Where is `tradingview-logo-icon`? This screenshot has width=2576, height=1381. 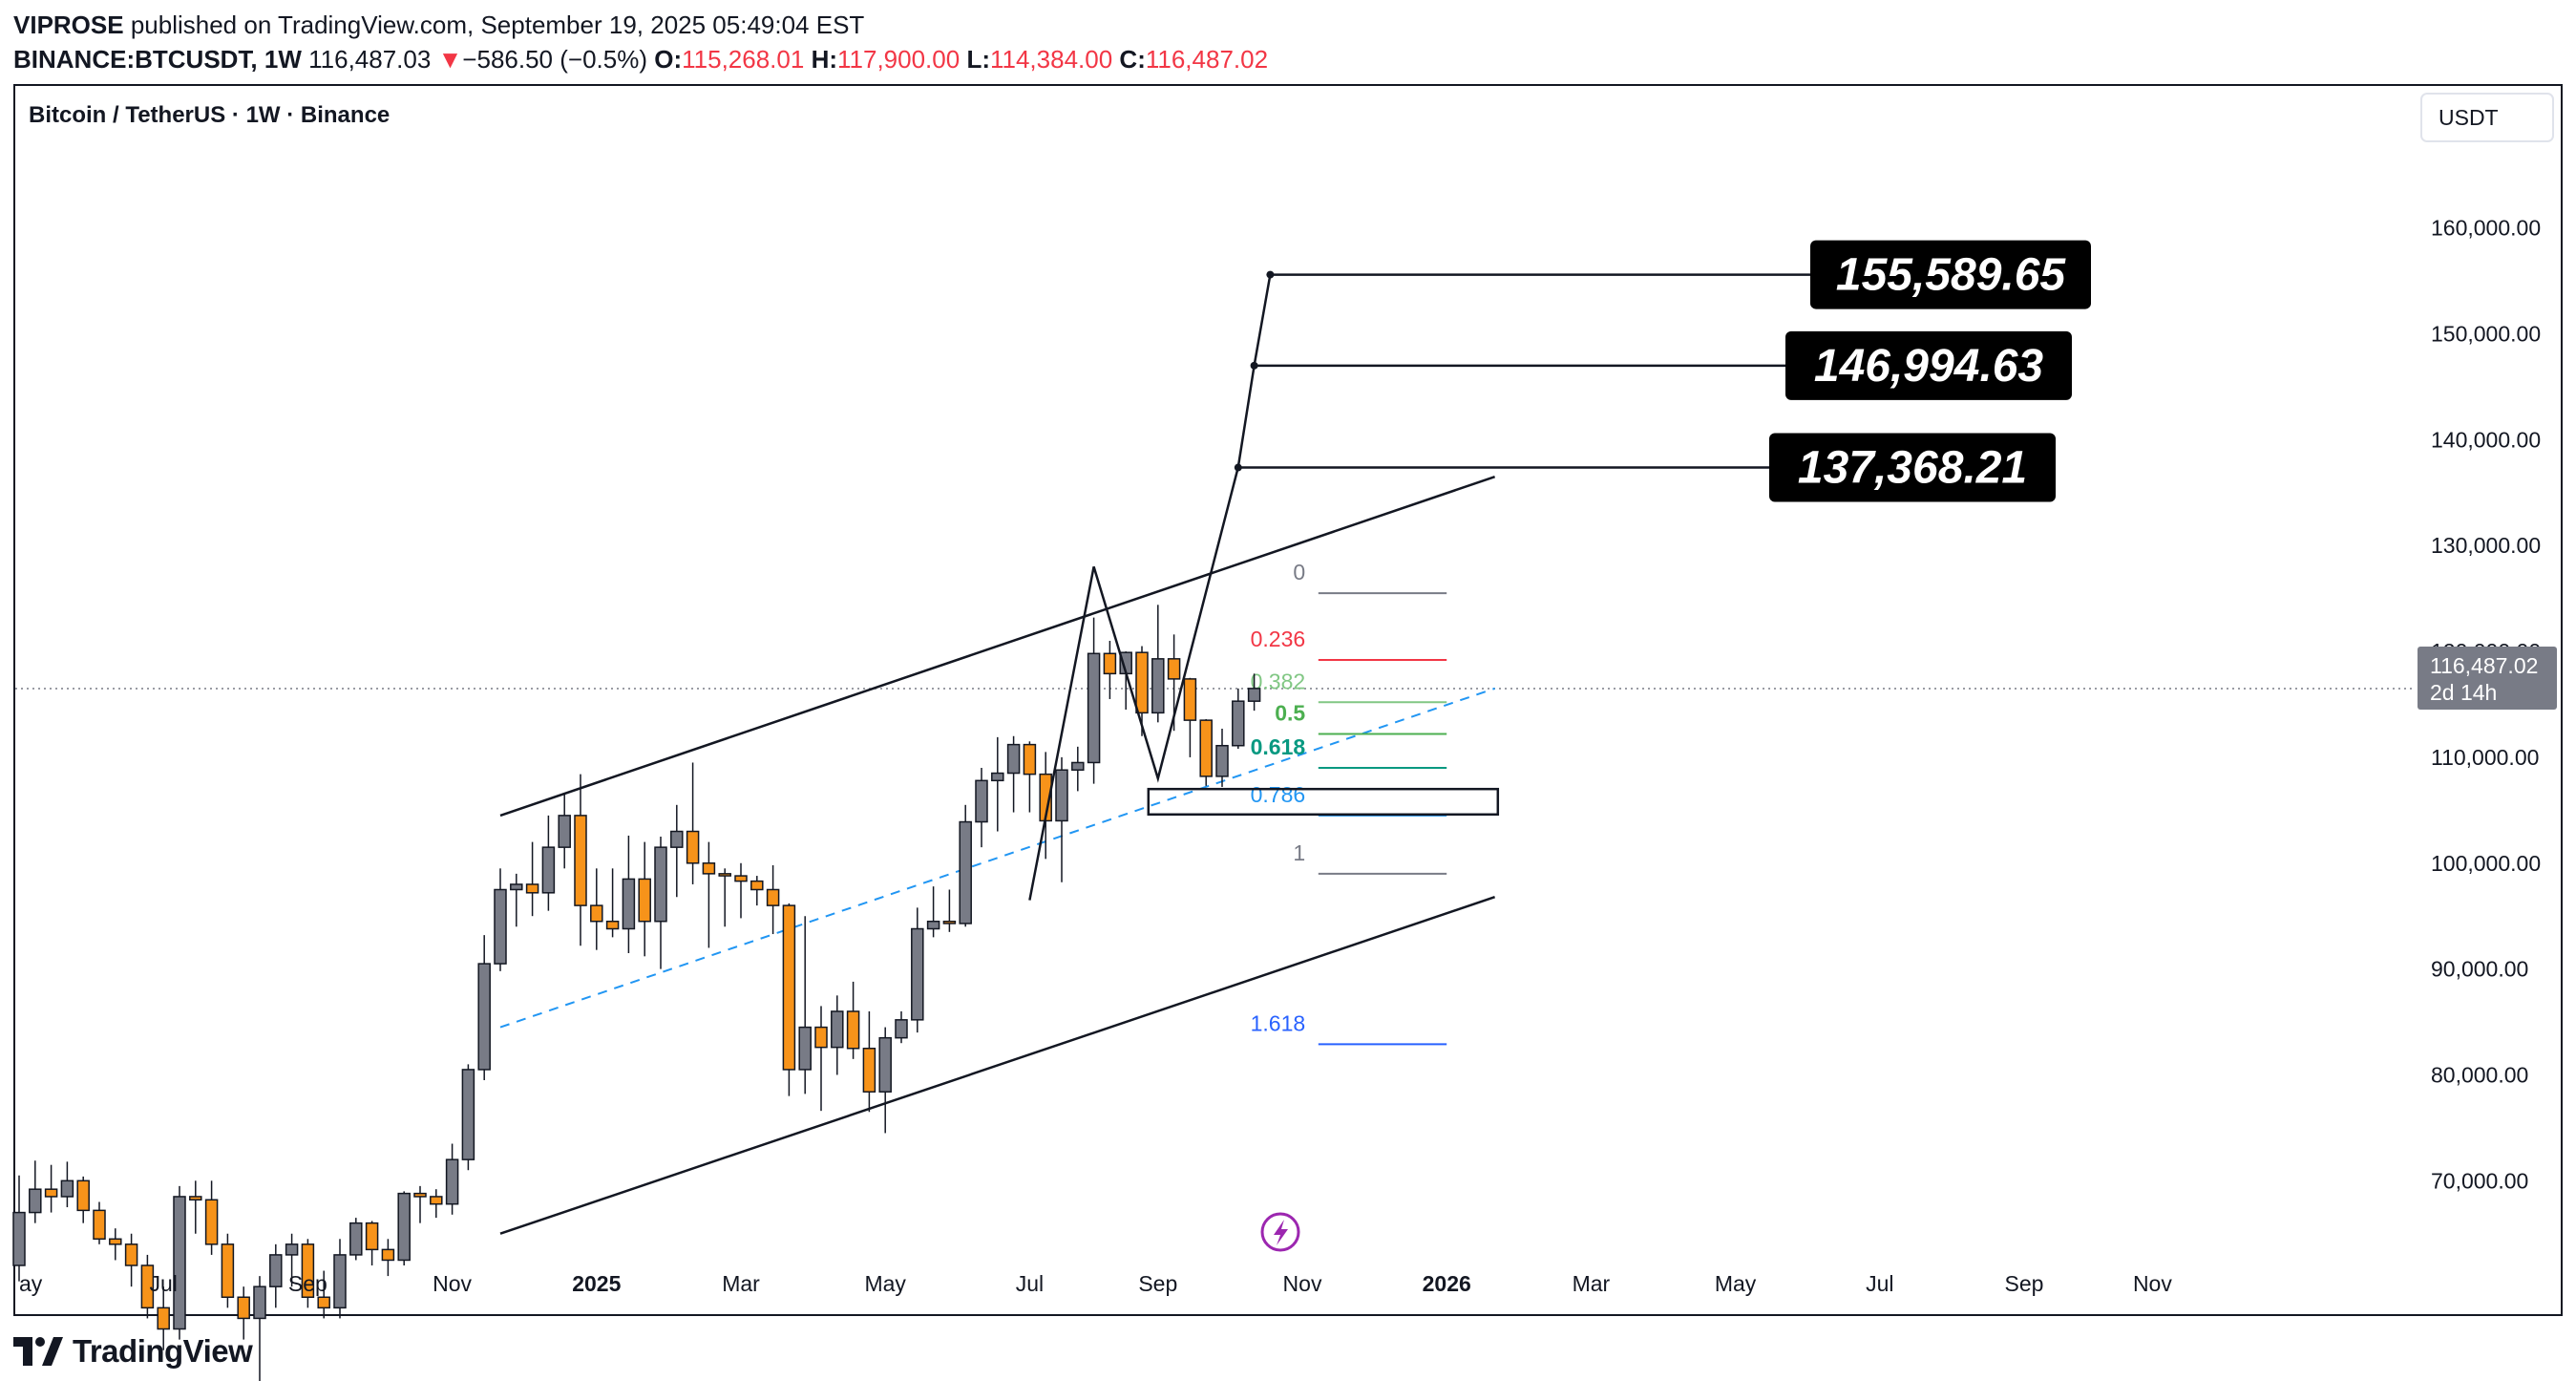 tradingview-logo-icon is located at coordinates (38, 1351).